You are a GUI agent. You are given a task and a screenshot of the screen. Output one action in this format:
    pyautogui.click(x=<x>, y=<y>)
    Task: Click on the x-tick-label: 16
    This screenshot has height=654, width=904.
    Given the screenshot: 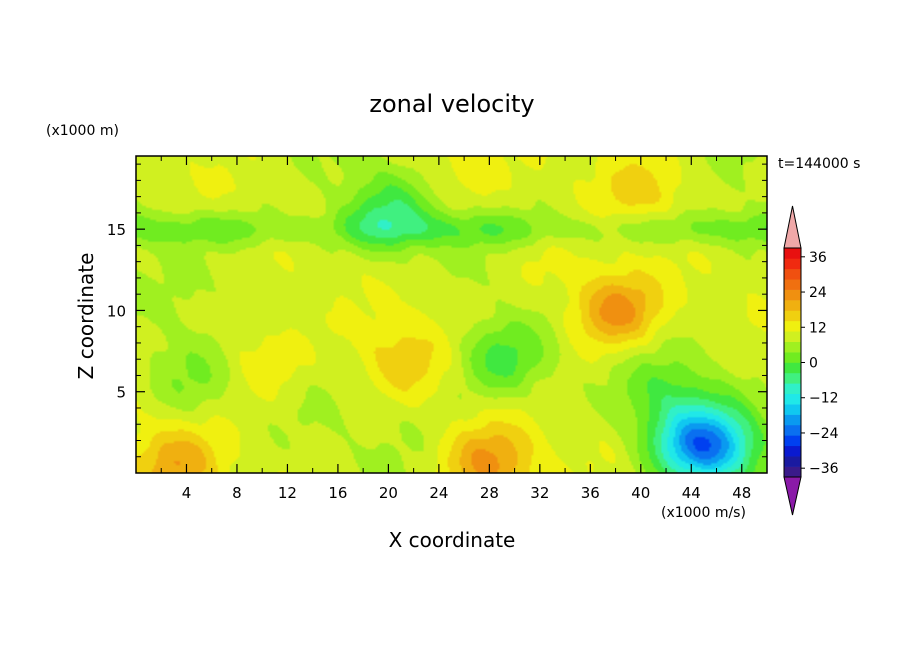 What is the action you would take?
    pyautogui.click(x=337, y=493)
    